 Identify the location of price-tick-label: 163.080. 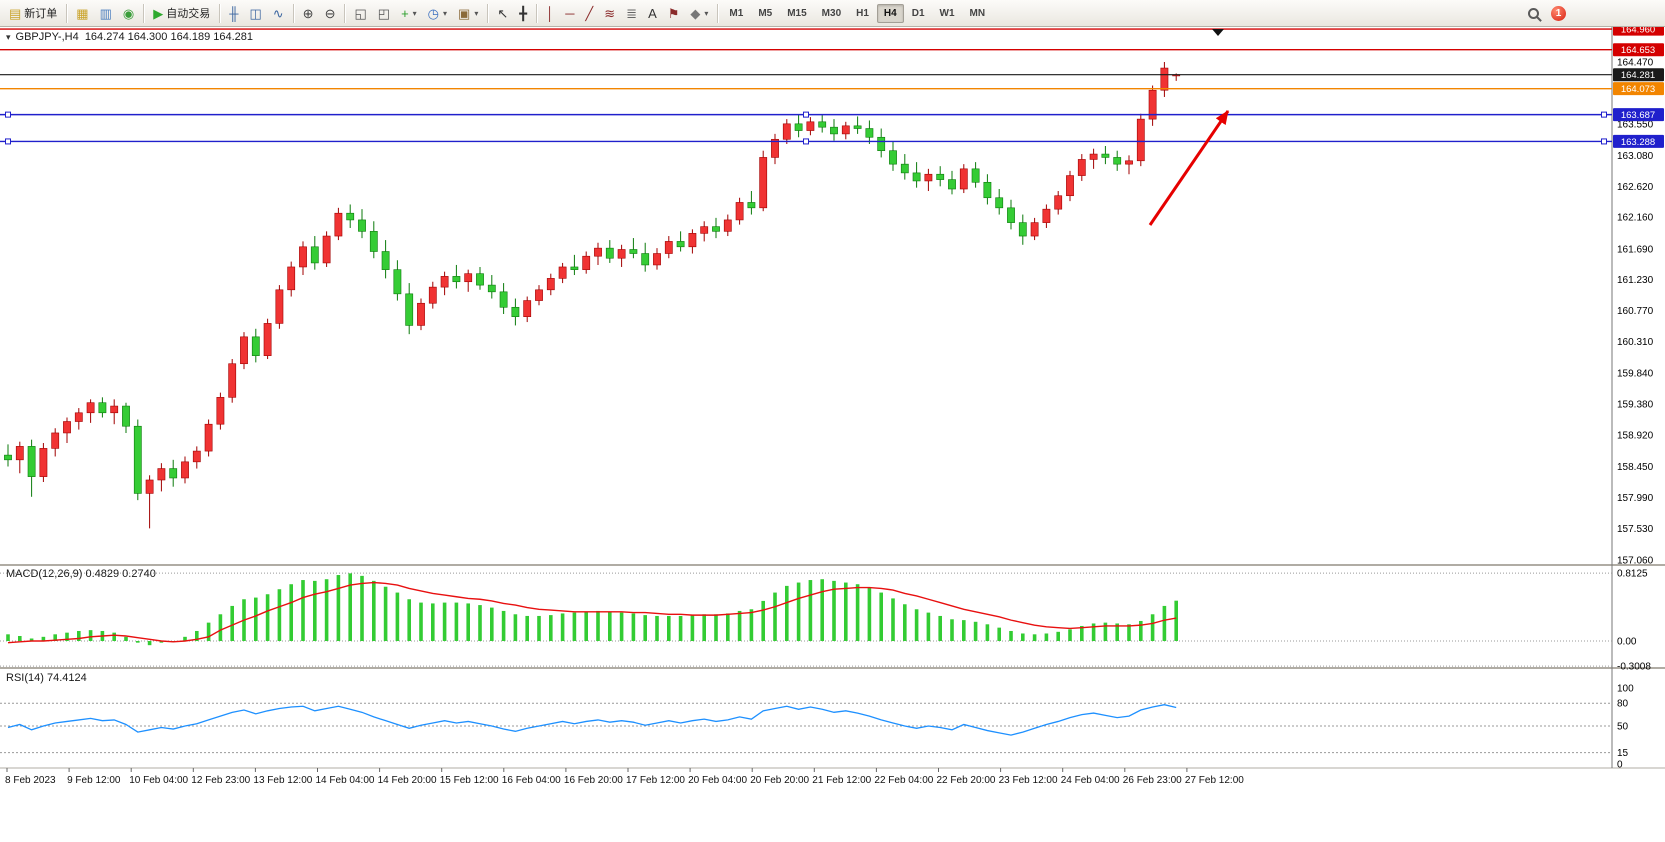
(1635, 156).